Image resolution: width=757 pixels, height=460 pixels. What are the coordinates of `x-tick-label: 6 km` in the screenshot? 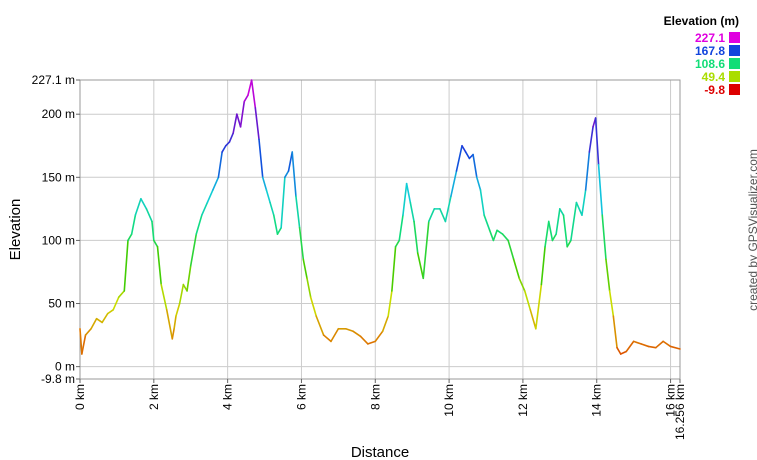 It's located at (301, 397).